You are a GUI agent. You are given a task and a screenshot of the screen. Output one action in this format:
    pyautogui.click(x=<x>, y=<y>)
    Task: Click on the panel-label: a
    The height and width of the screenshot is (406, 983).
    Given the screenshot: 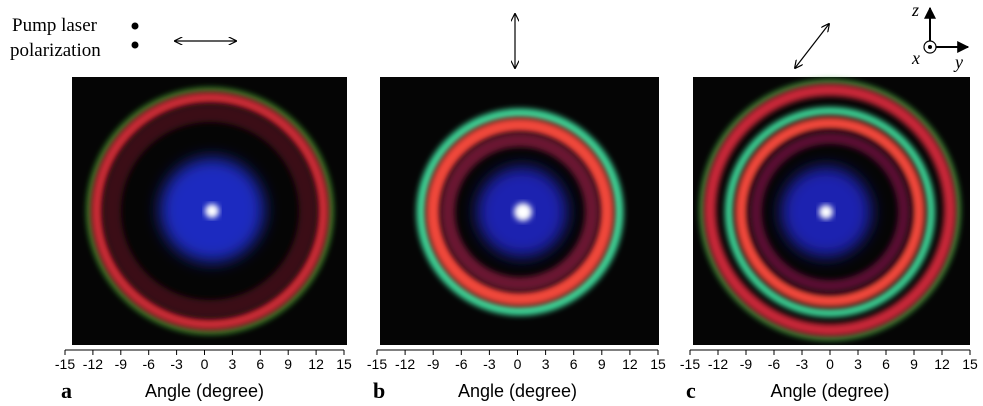 What is the action you would take?
    pyautogui.click(x=66, y=390)
    